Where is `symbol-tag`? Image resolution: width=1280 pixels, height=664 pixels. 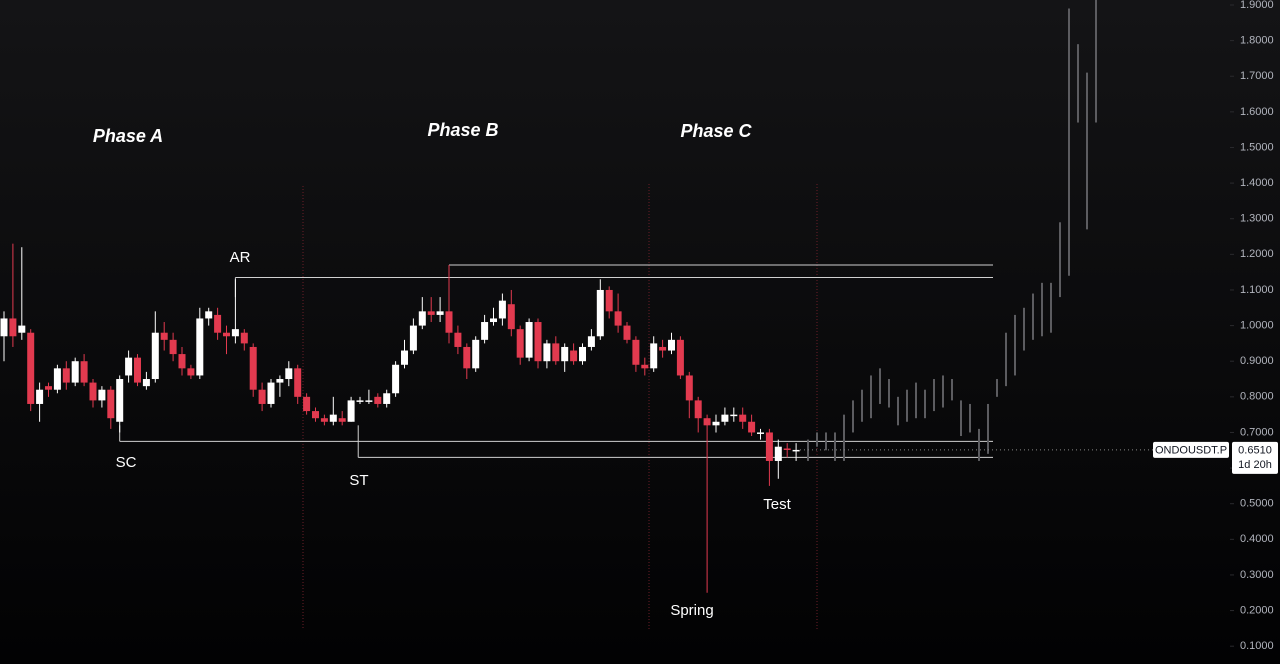
symbol-tag is located at coordinates (1191, 449).